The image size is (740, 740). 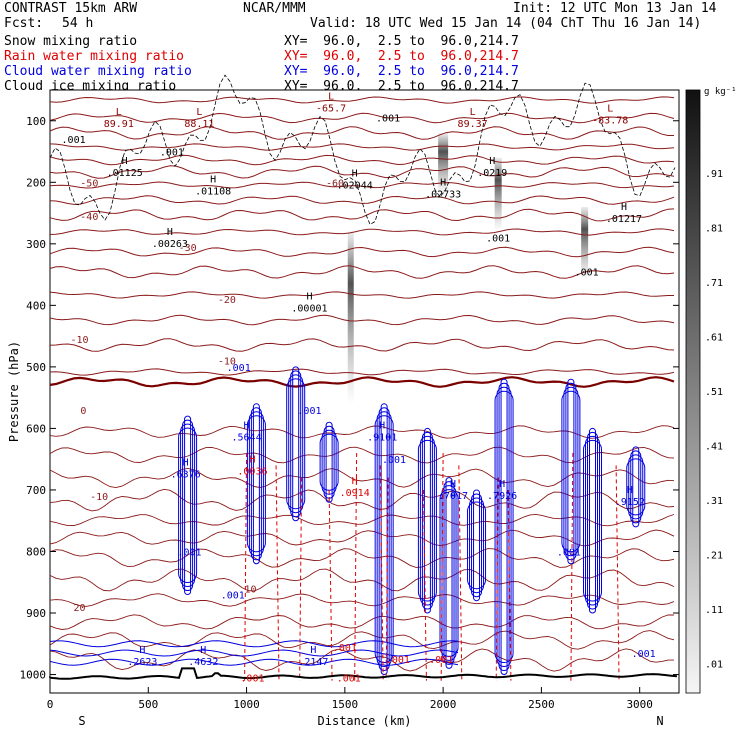 What do you see at coordinates (148, 704) in the screenshot?
I see `x-tick-label: 500` at bounding box center [148, 704].